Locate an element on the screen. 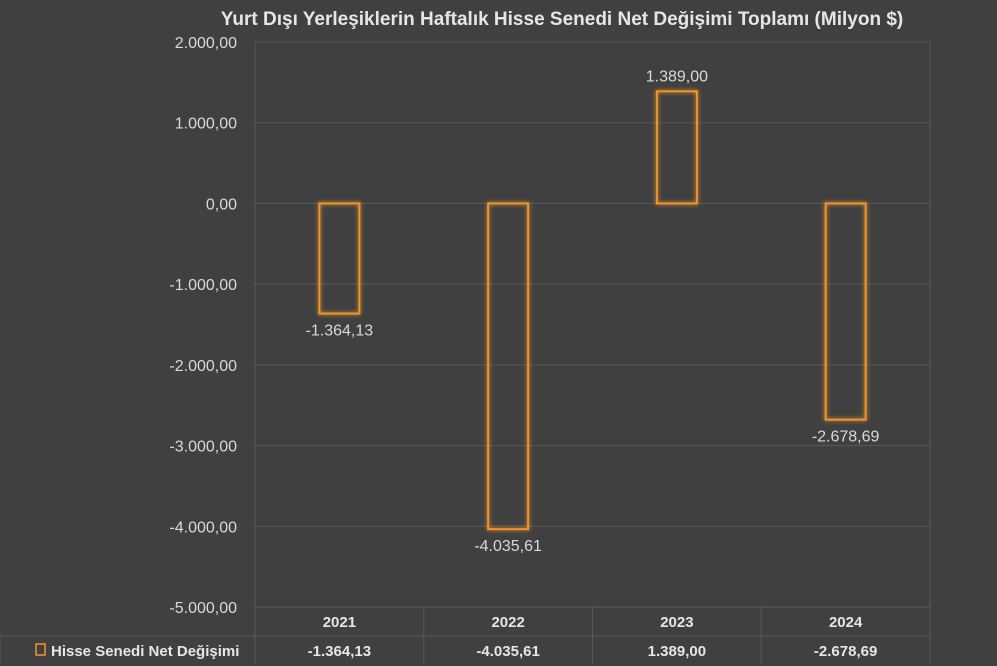 The image size is (997, 666). table-value: -4.035,61 is located at coordinates (507, 651).